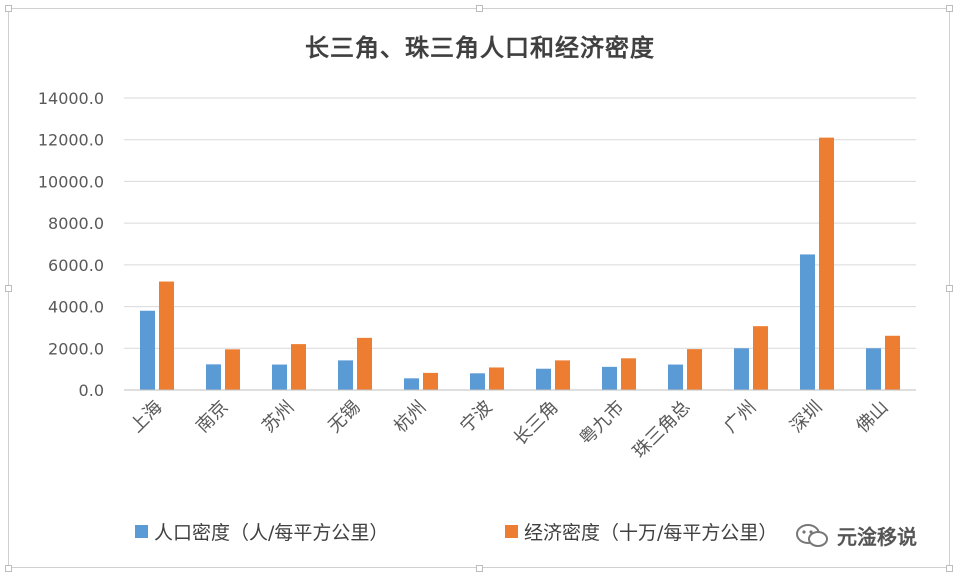  I want to click on y-tick-label: 0.0, so click(91, 390).